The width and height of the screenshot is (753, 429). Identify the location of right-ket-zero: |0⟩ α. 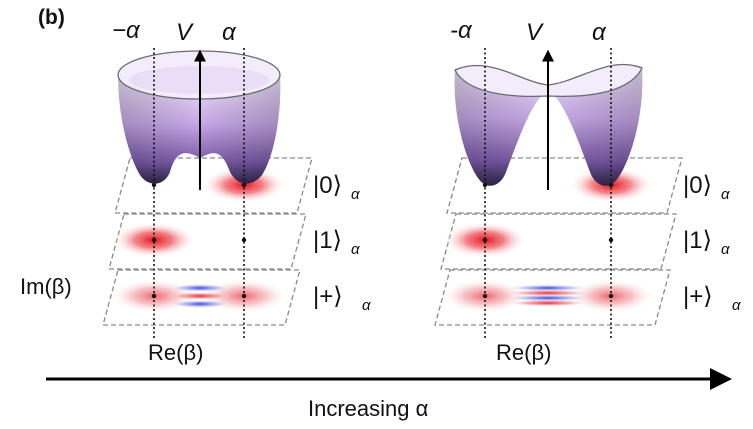
(706, 187).